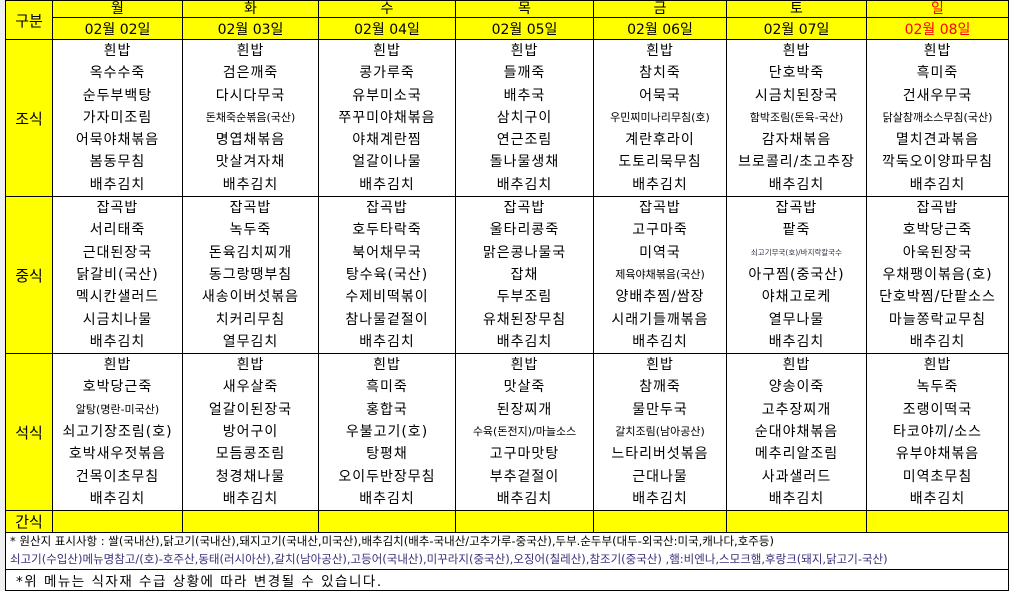 Image resolution: width=1013 pixels, height=591 pixels. What do you see at coordinates (29, 522) in the screenshot?
I see `snack-label: 간식` at bounding box center [29, 522].